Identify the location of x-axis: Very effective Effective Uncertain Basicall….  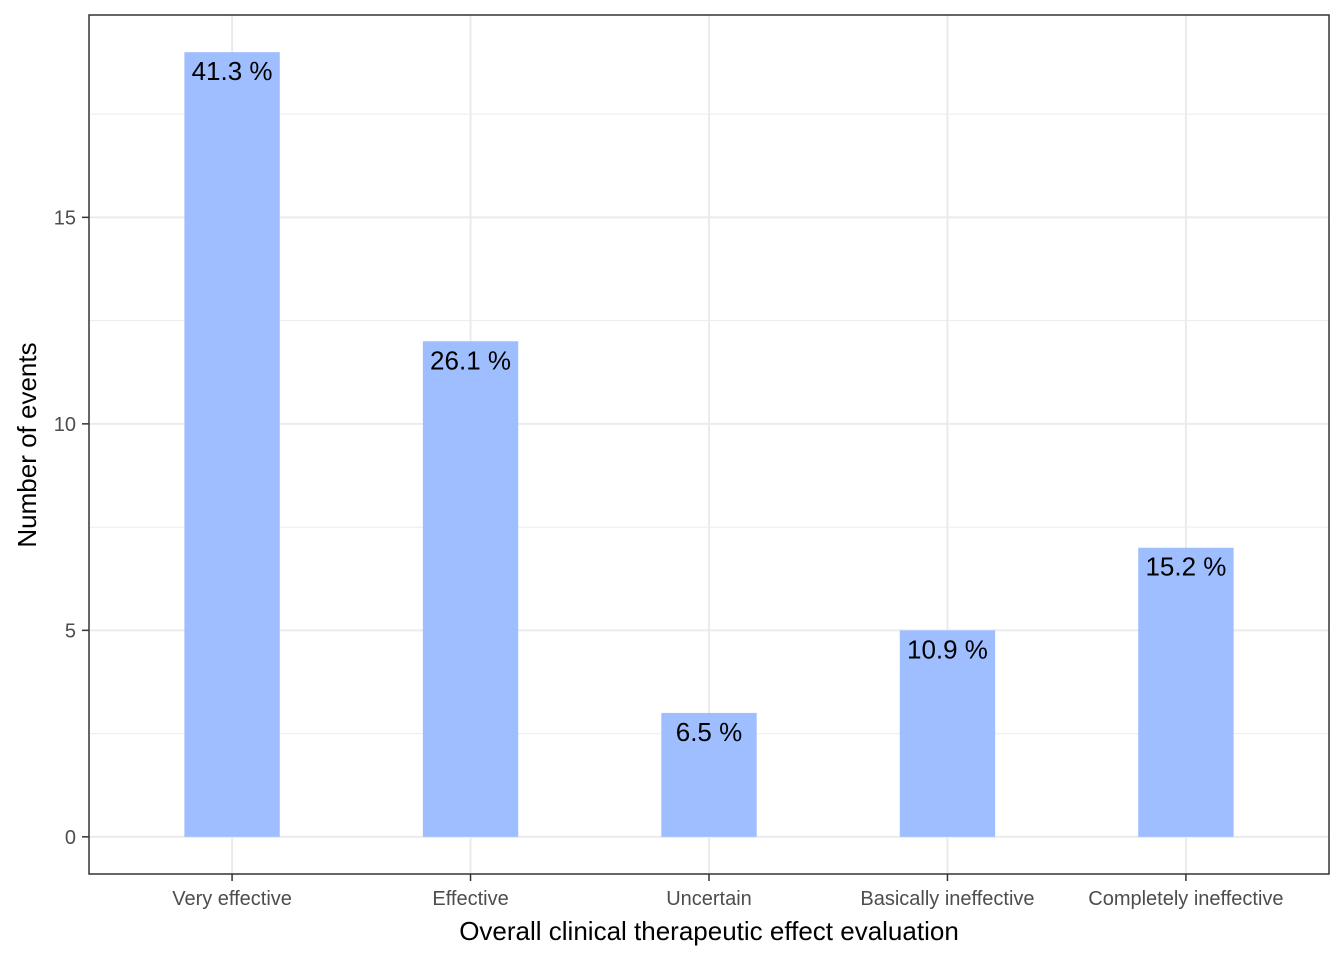
(728, 892).